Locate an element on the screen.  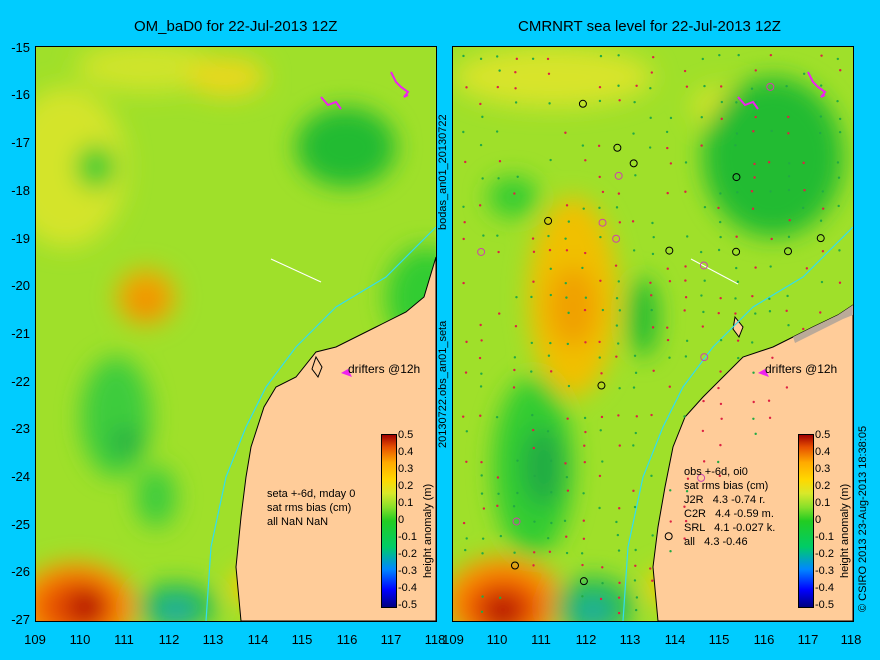
left-colorbar-label: height anomaly (m) is located at coordinates (428, 530).